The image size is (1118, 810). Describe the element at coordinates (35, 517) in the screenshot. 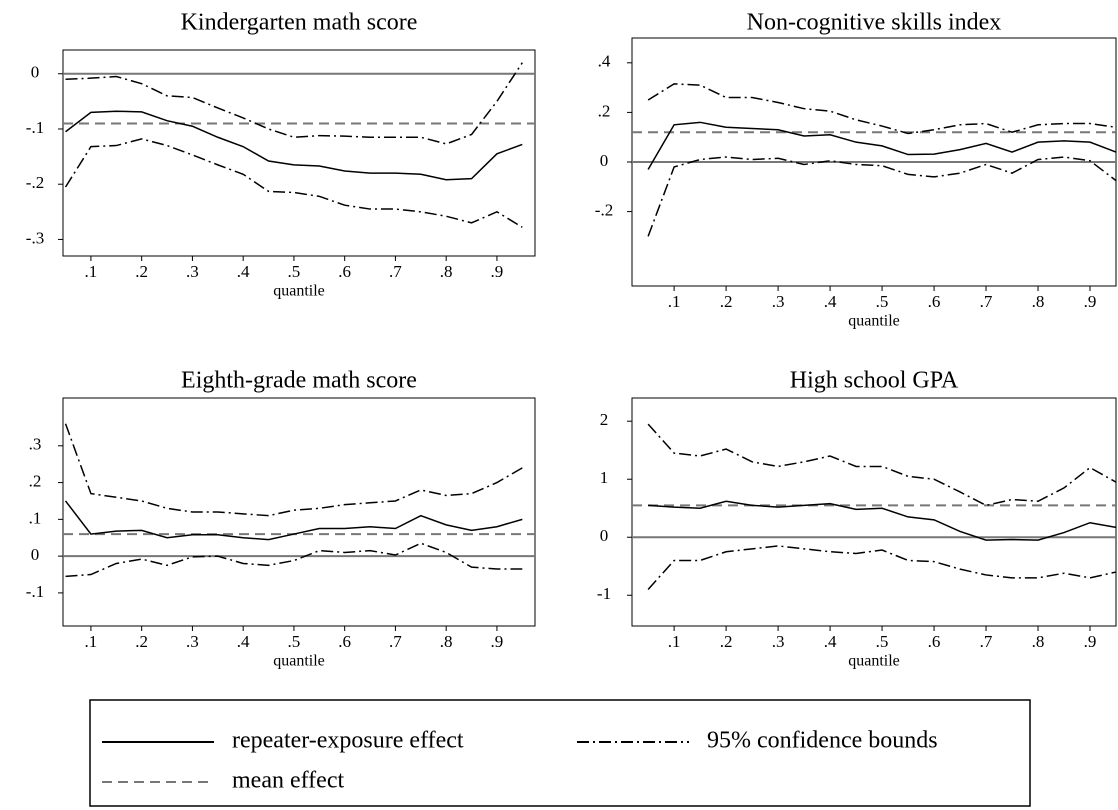

I see `y-tick-label: .1` at that location.